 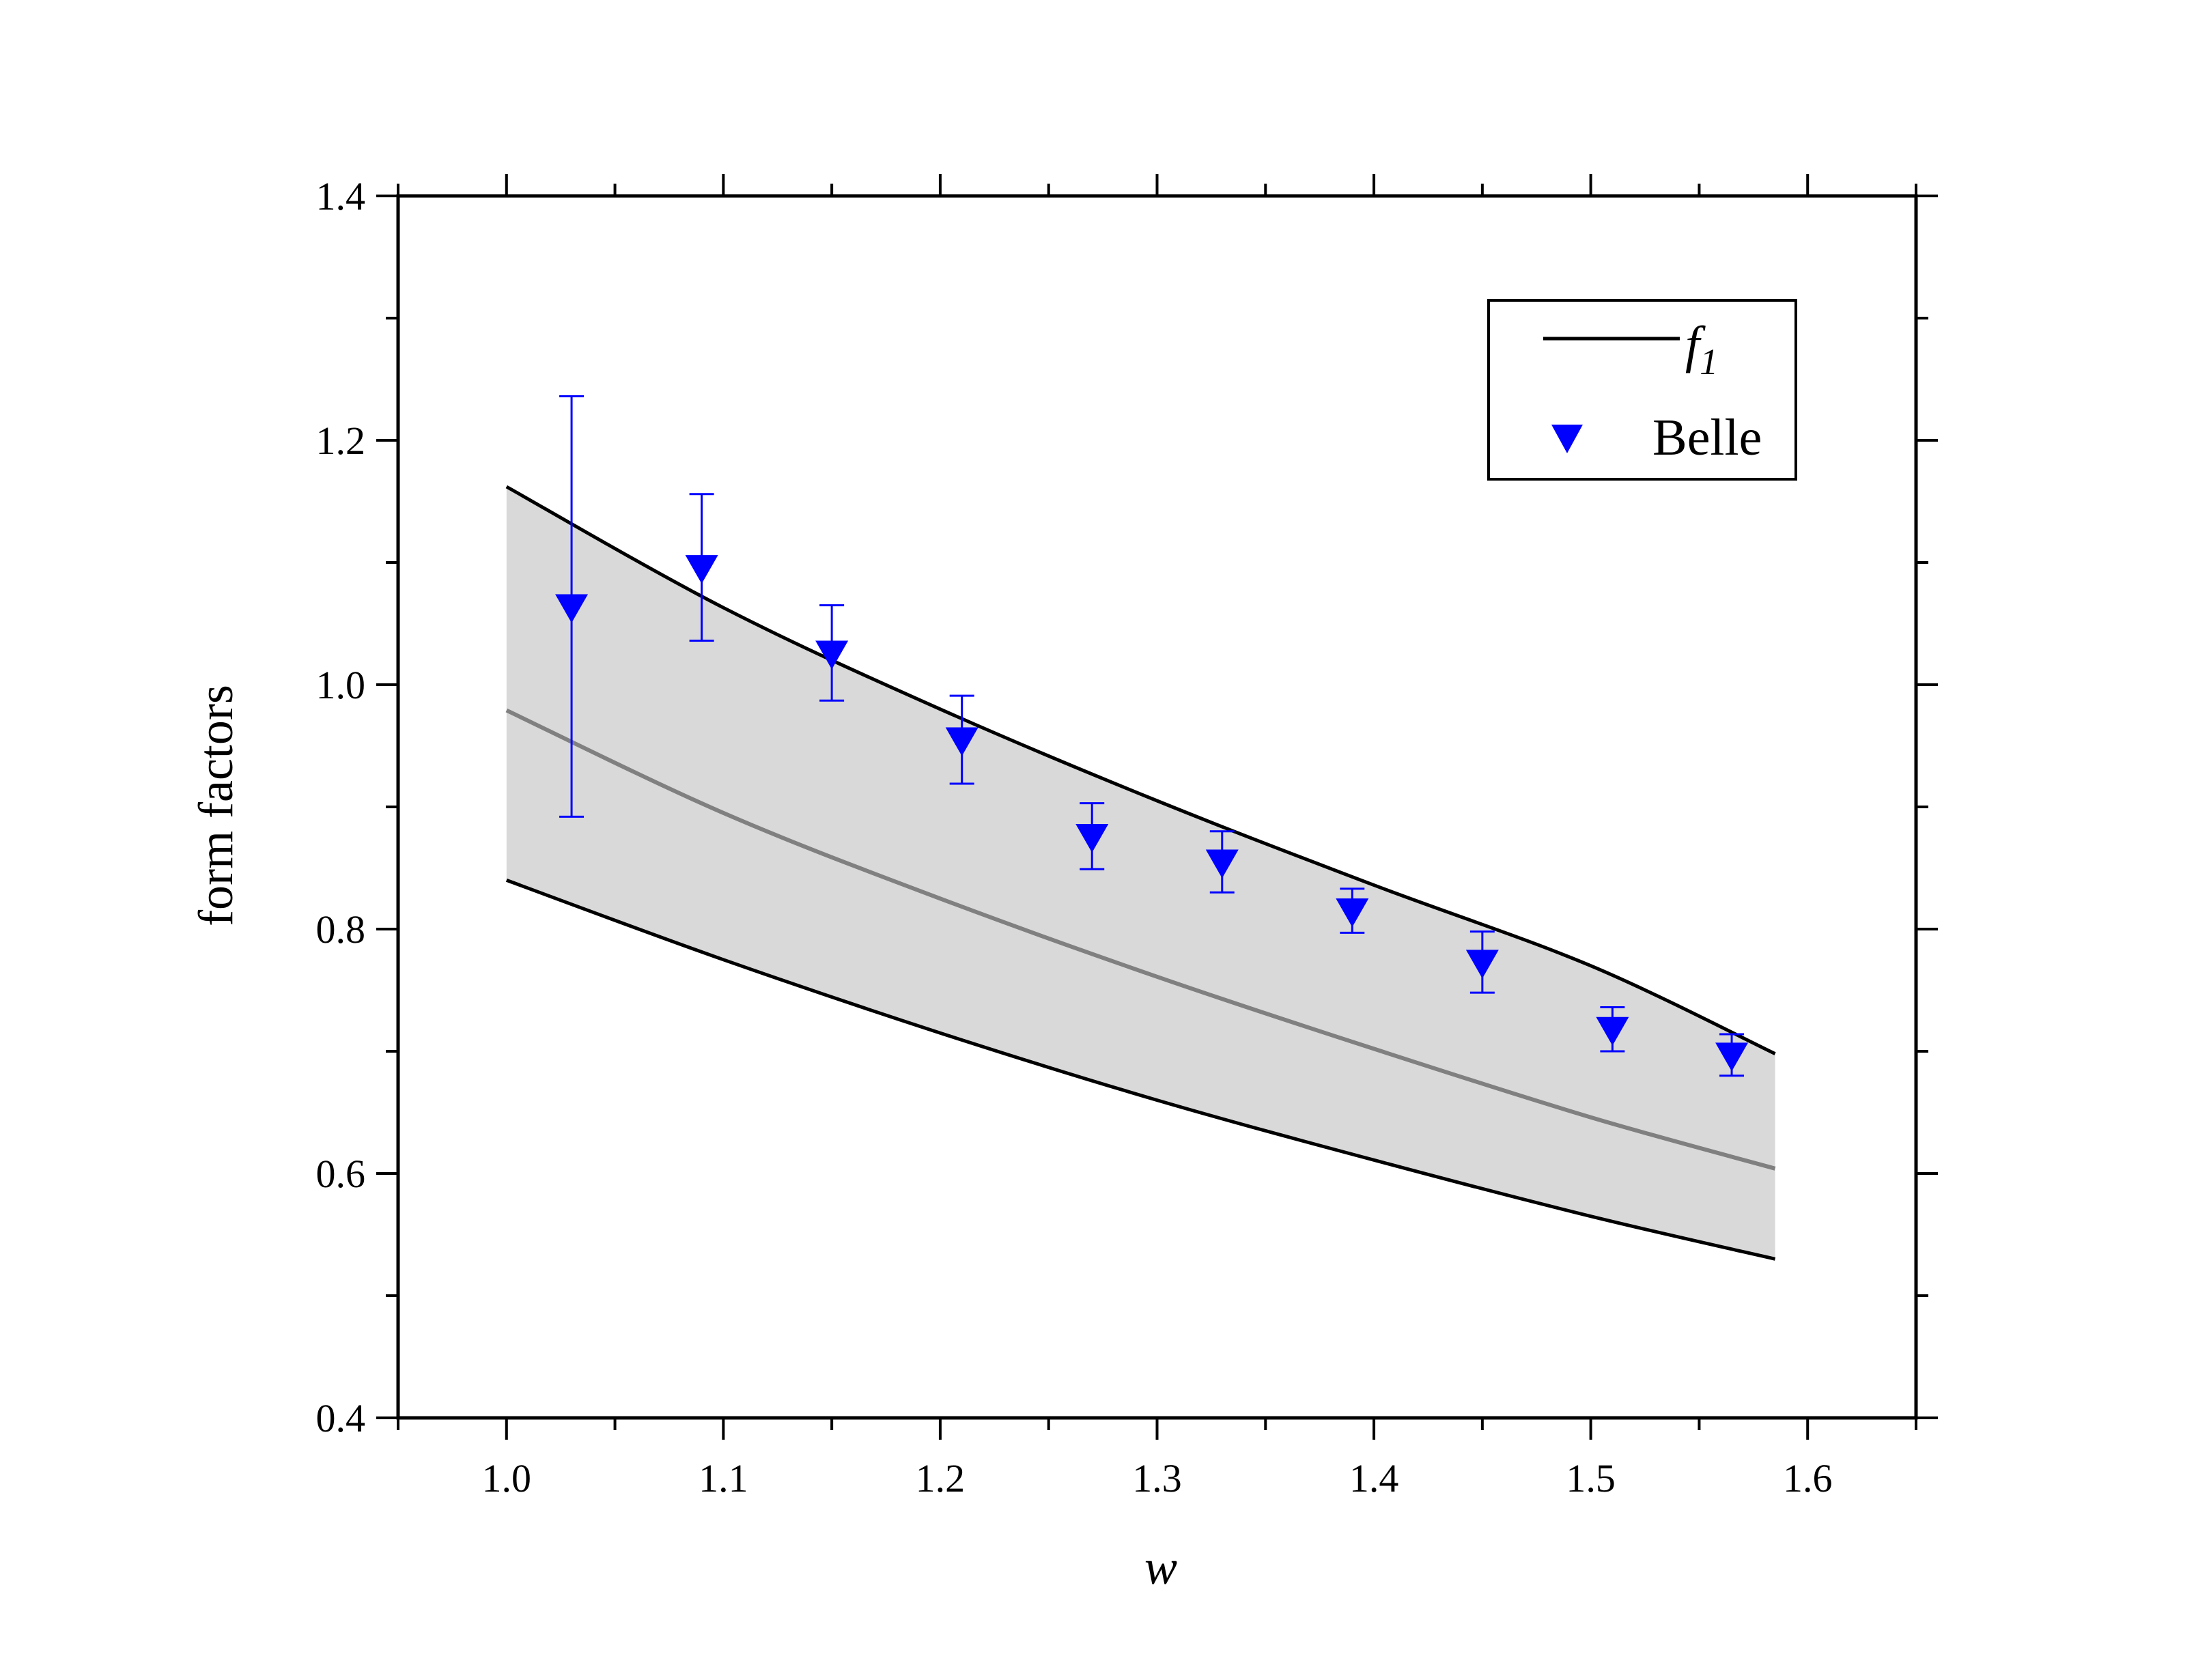 What do you see at coordinates (341, 685) in the screenshot?
I see `y-tick-label: 1.0` at bounding box center [341, 685].